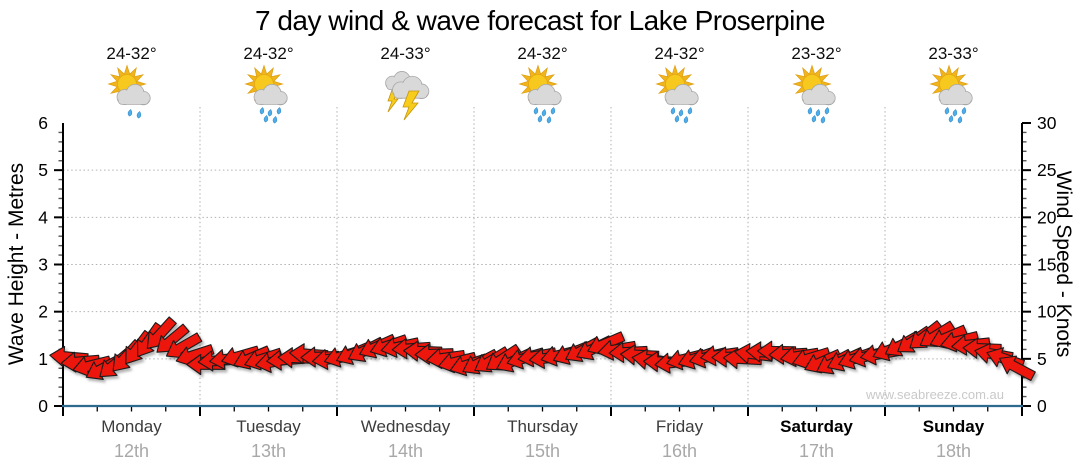 This screenshot has width=1080, height=475. What do you see at coordinates (816, 53) in the screenshot?
I see `temp-range-label: 23-32°` at bounding box center [816, 53].